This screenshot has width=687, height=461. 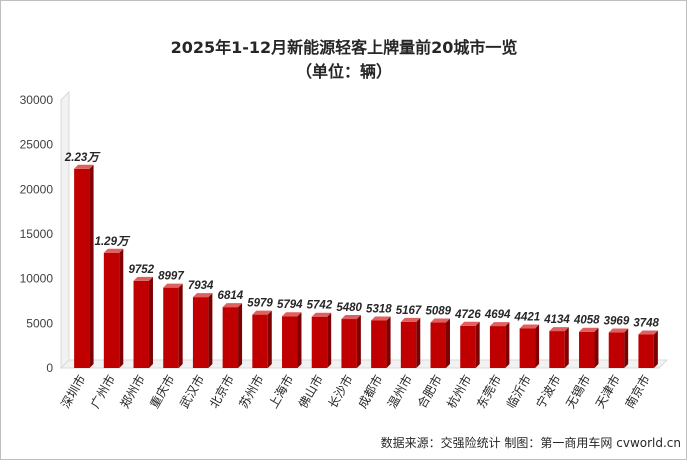 I want to click on category-label: 北京市, so click(x=221, y=391).